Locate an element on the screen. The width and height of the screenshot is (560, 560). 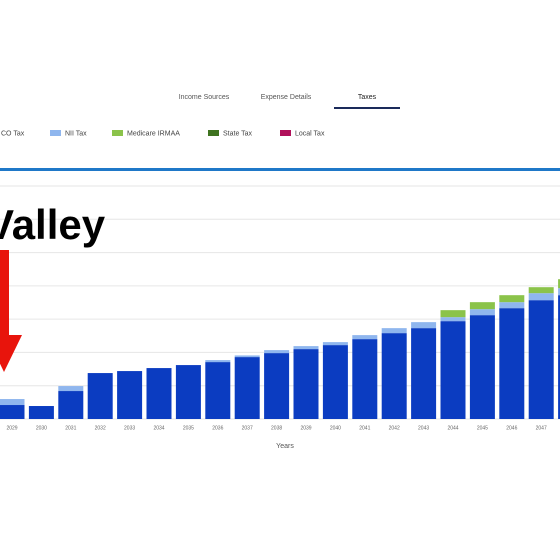
legend-label: State Tax is located at coordinates (238, 133).